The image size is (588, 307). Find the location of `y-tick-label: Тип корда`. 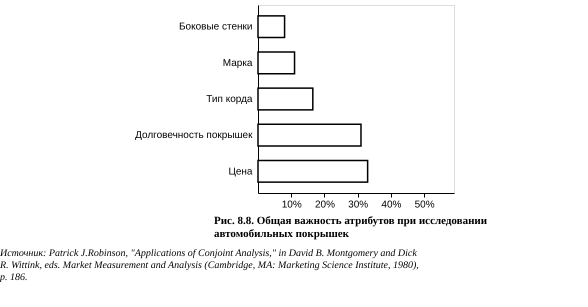

y-tick-label: Тип корда is located at coordinates (229, 99).